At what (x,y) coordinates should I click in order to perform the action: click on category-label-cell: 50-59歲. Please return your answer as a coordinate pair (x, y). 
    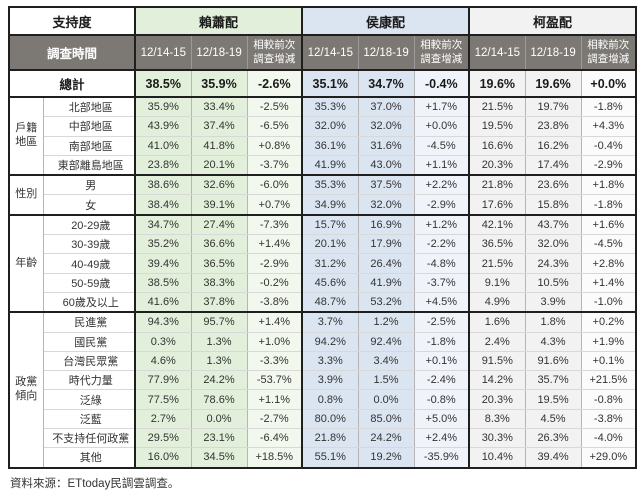
    Looking at the image, I should click on (89, 282).